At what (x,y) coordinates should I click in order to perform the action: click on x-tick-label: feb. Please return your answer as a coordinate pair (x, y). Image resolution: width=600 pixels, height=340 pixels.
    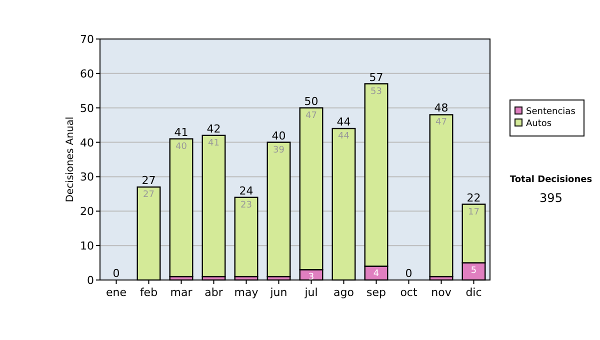
    Looking at the image, I should click on (149, 292).